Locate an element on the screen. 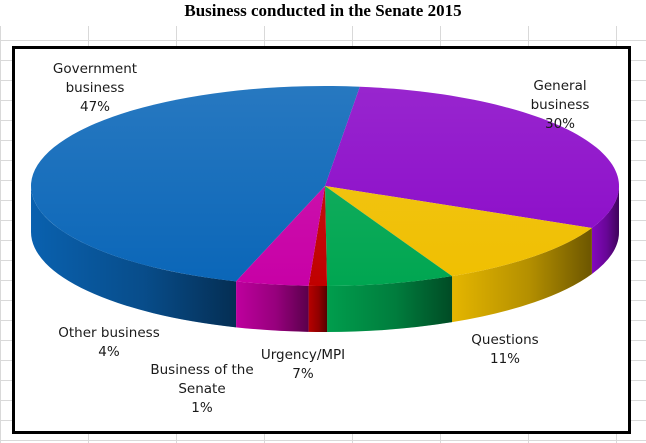 The width and height of the screenshot is (646, 443). label-questions: Questions 11% is located at coordinates (505, 349).